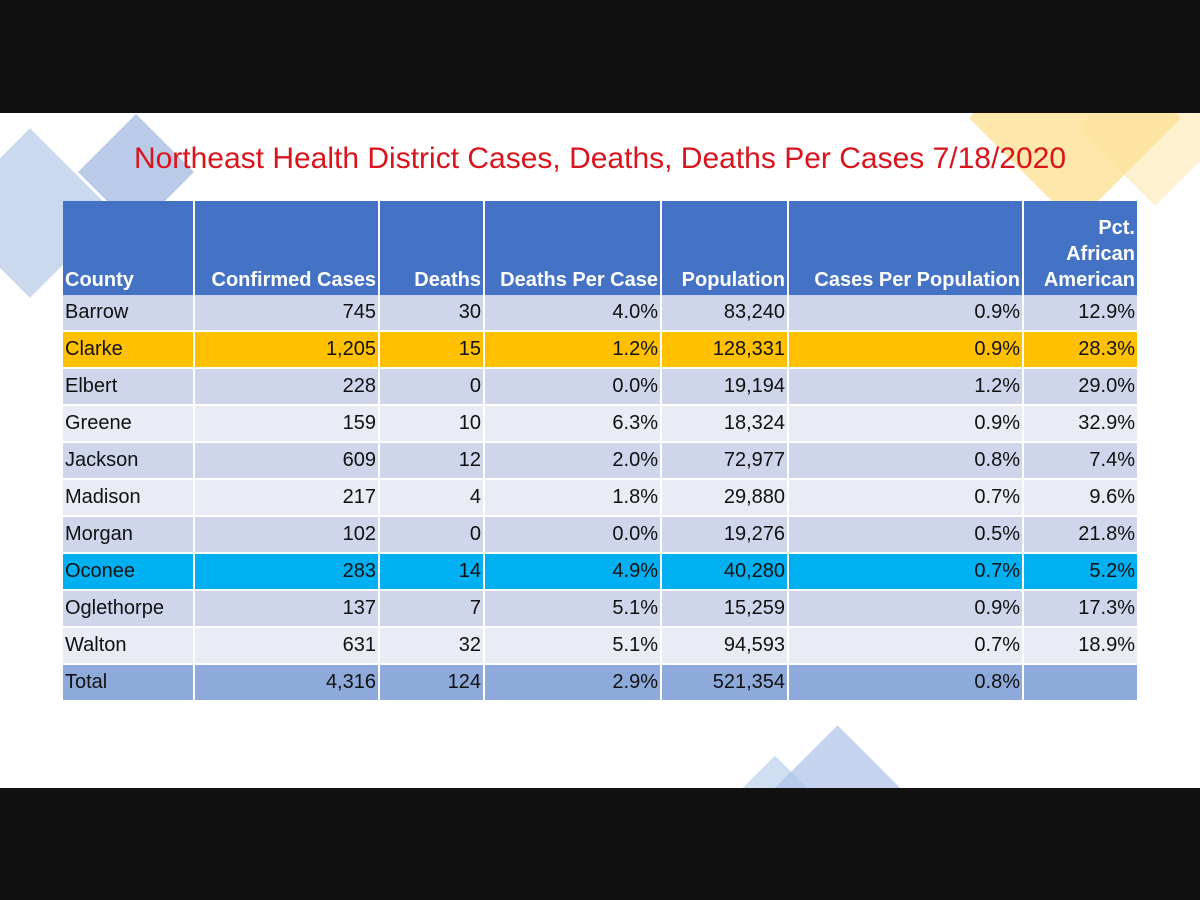 The image size is (1200, 900). Describe the element at coordinates (432, 350) in the screenshot. I see `cell-deaths: 15` at that location.